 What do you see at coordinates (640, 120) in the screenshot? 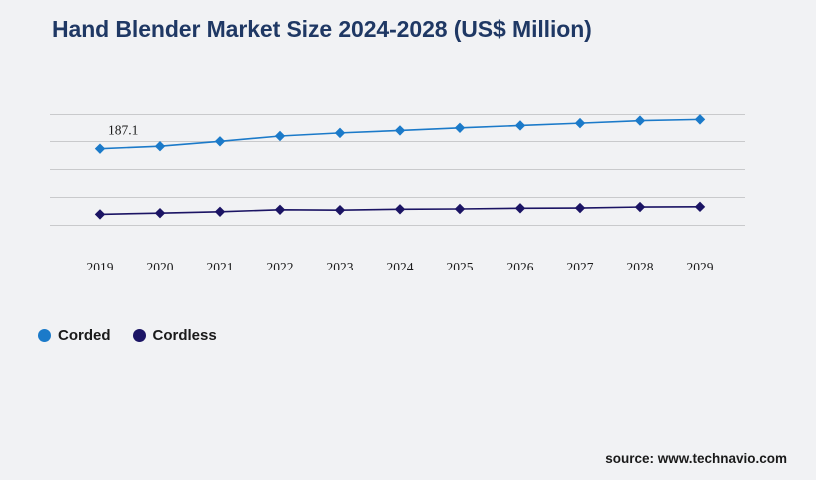
I see `data-point-corded-2028` at bounding box center [640, 120].